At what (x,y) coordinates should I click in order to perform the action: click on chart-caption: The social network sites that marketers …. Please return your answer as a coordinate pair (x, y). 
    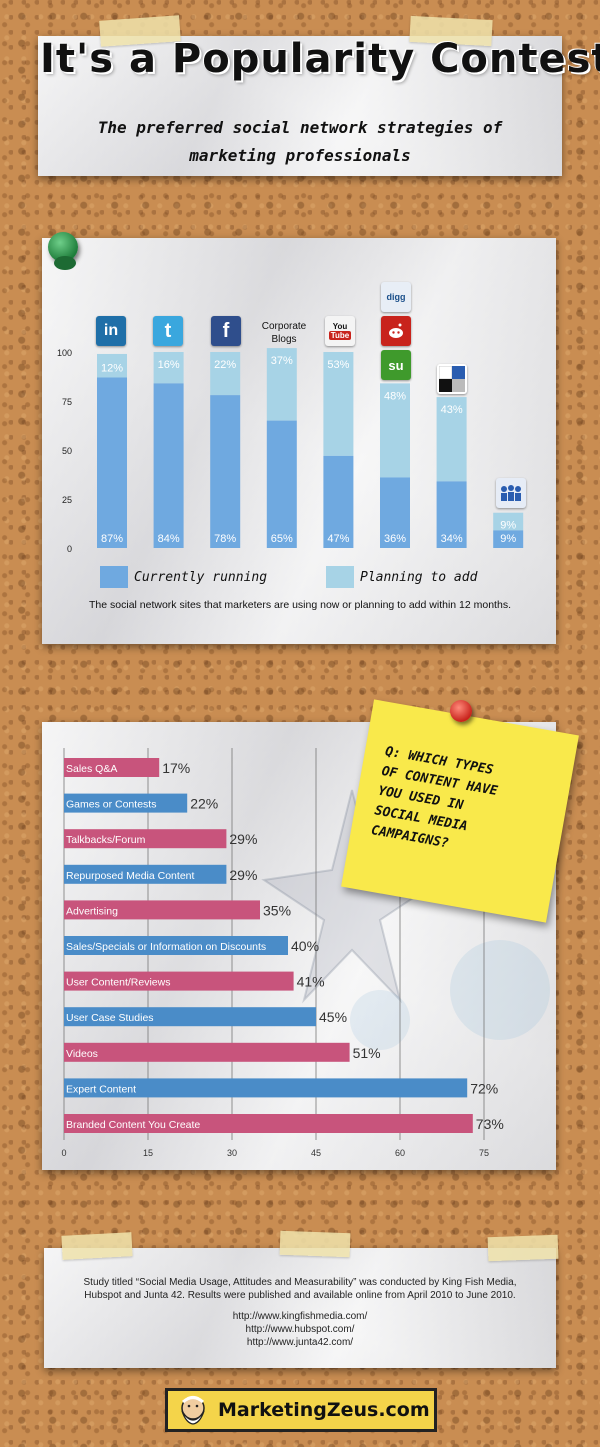
    Looking at the image, I should click on (300, 605).